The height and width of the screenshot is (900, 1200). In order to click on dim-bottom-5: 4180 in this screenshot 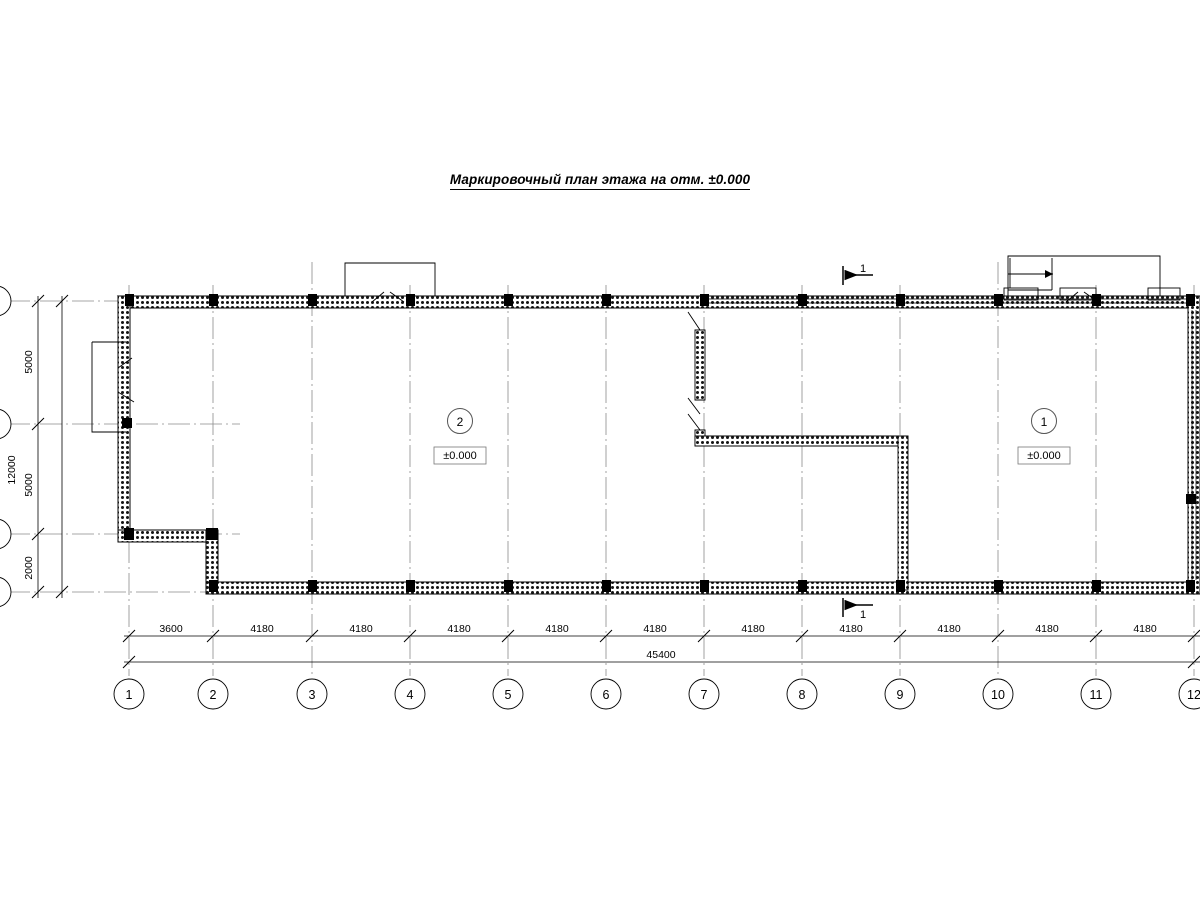, I will do `click(655, 629)`.